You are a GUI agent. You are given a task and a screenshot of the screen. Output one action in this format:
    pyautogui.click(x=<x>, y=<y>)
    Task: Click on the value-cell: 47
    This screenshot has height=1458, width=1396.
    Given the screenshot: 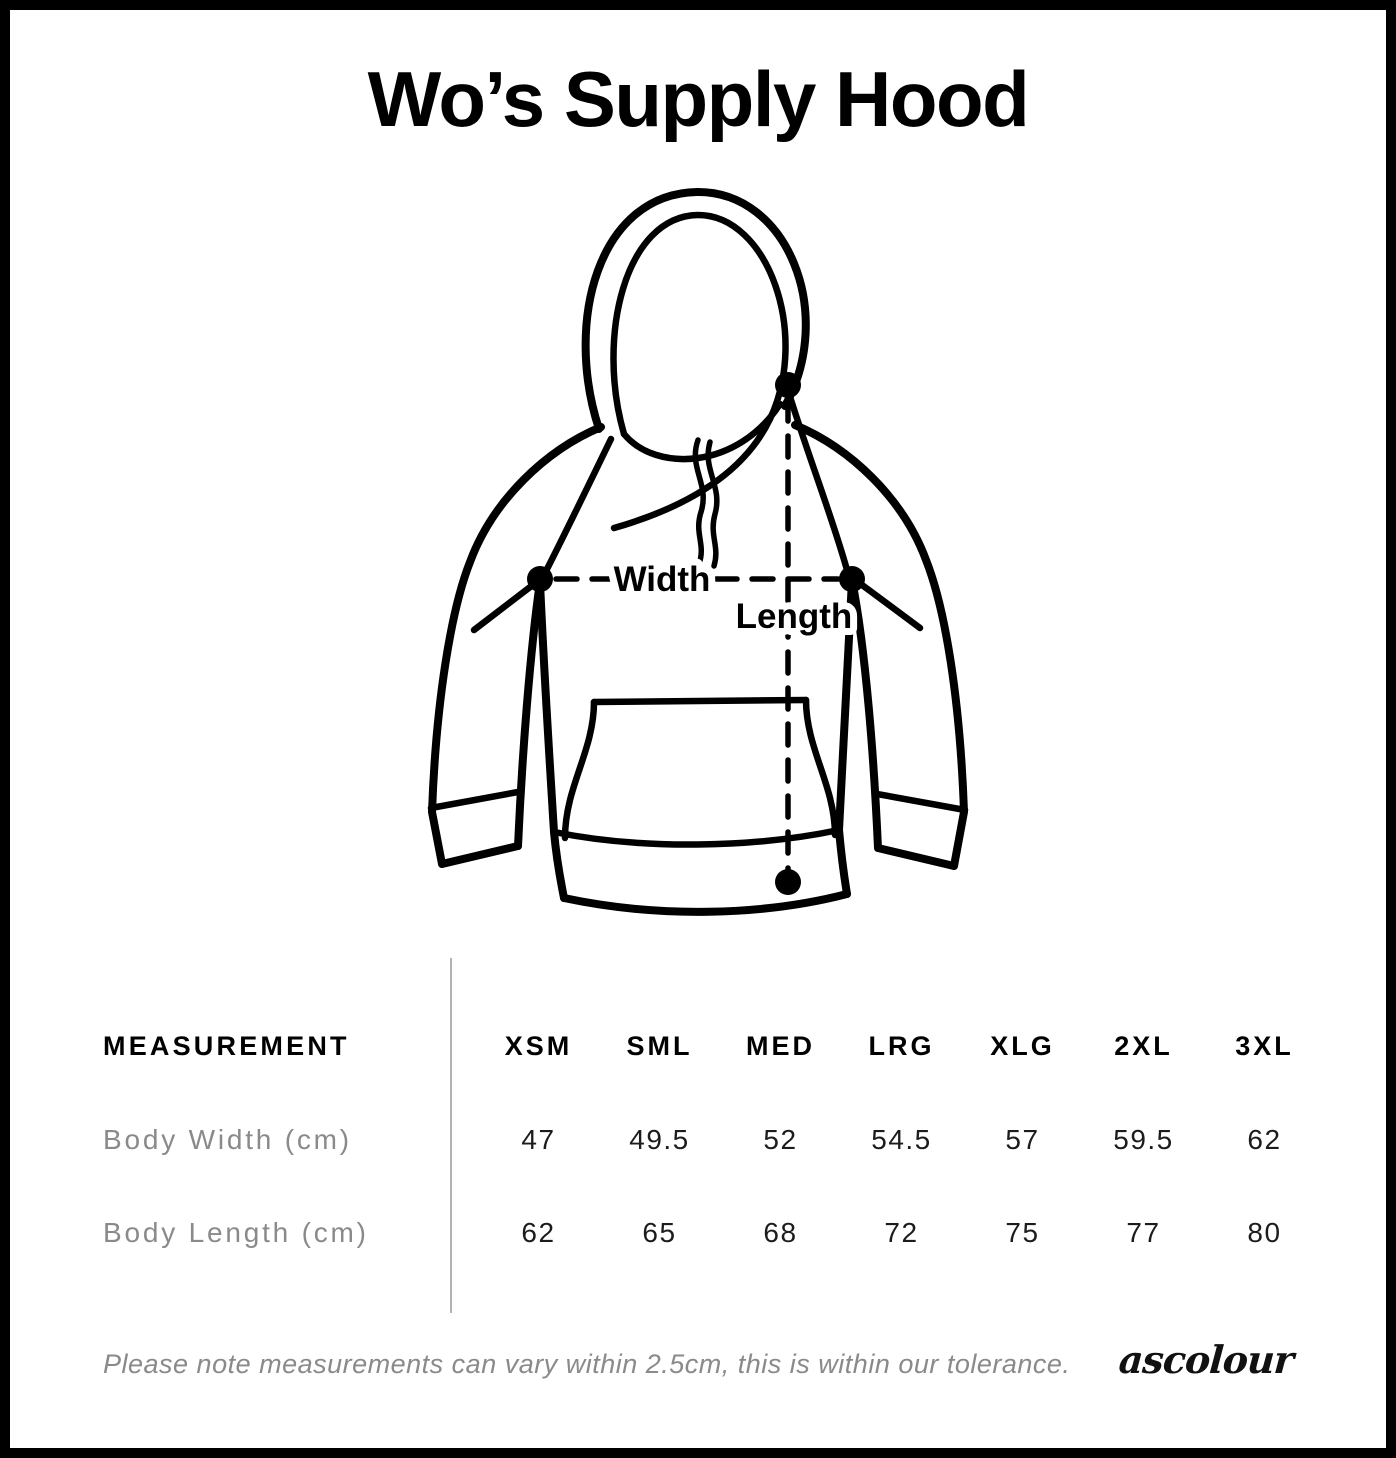 What is the action you would take?
    pyautogui.click(x=538, y=1139)
    